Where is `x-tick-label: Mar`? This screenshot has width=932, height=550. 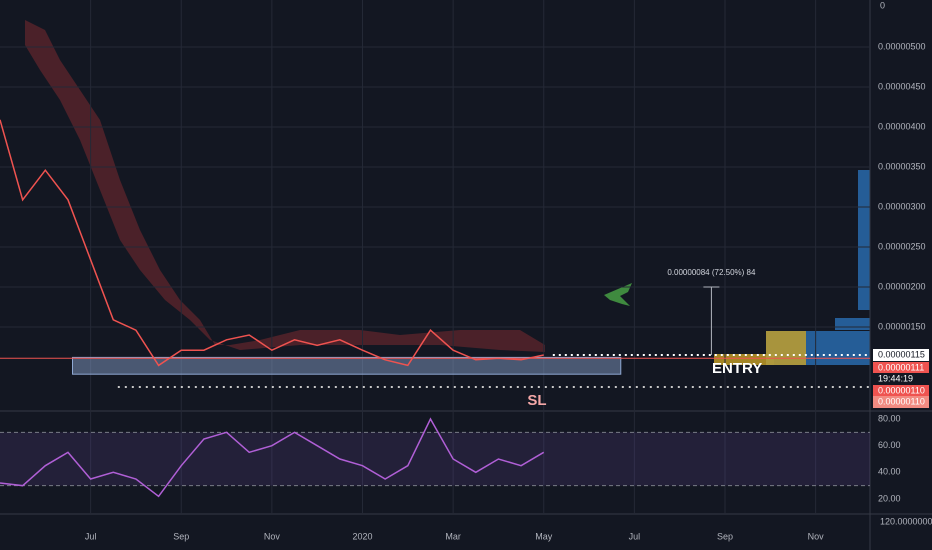 x-tick-label: Mar is located at coordinates (453, 536).